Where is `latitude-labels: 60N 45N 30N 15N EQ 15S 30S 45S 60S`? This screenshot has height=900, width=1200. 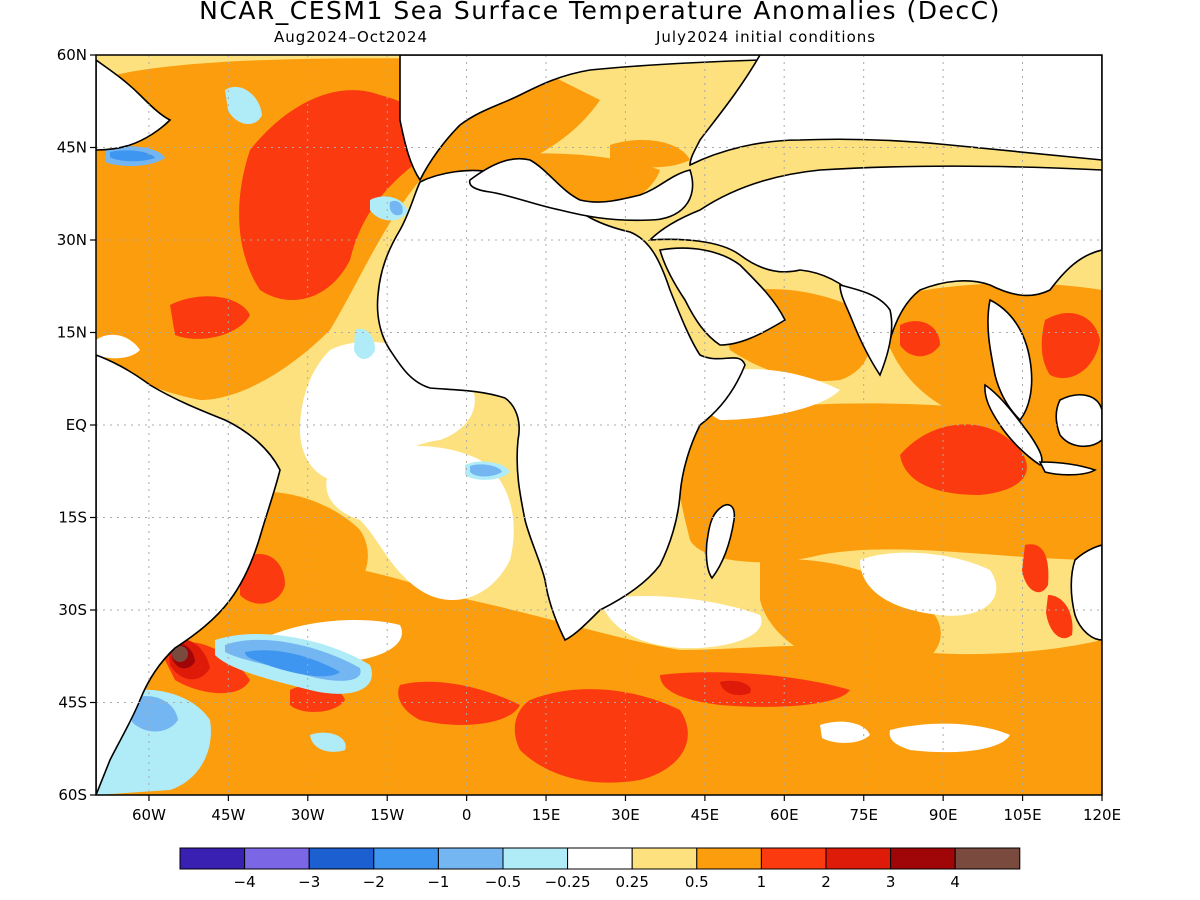
latitude-labels: 60N 45N 30N 15N EQ 15S 30S 45S 60S is located at coordinates (72, 425).